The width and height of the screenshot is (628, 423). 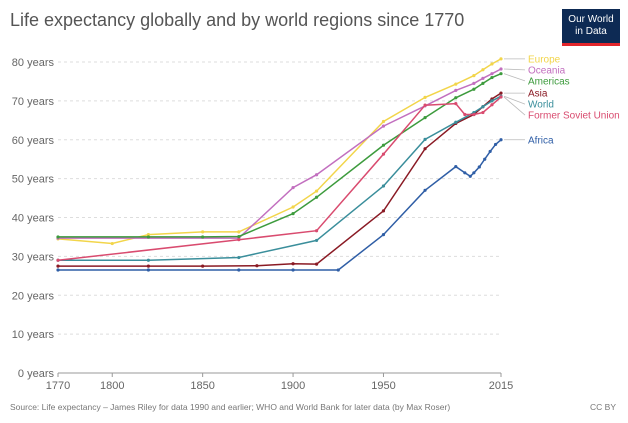 What do you see at coordinates (541, 105) in the screenshot?
I see `series-label-world: World` at bounding box center [541, 105].